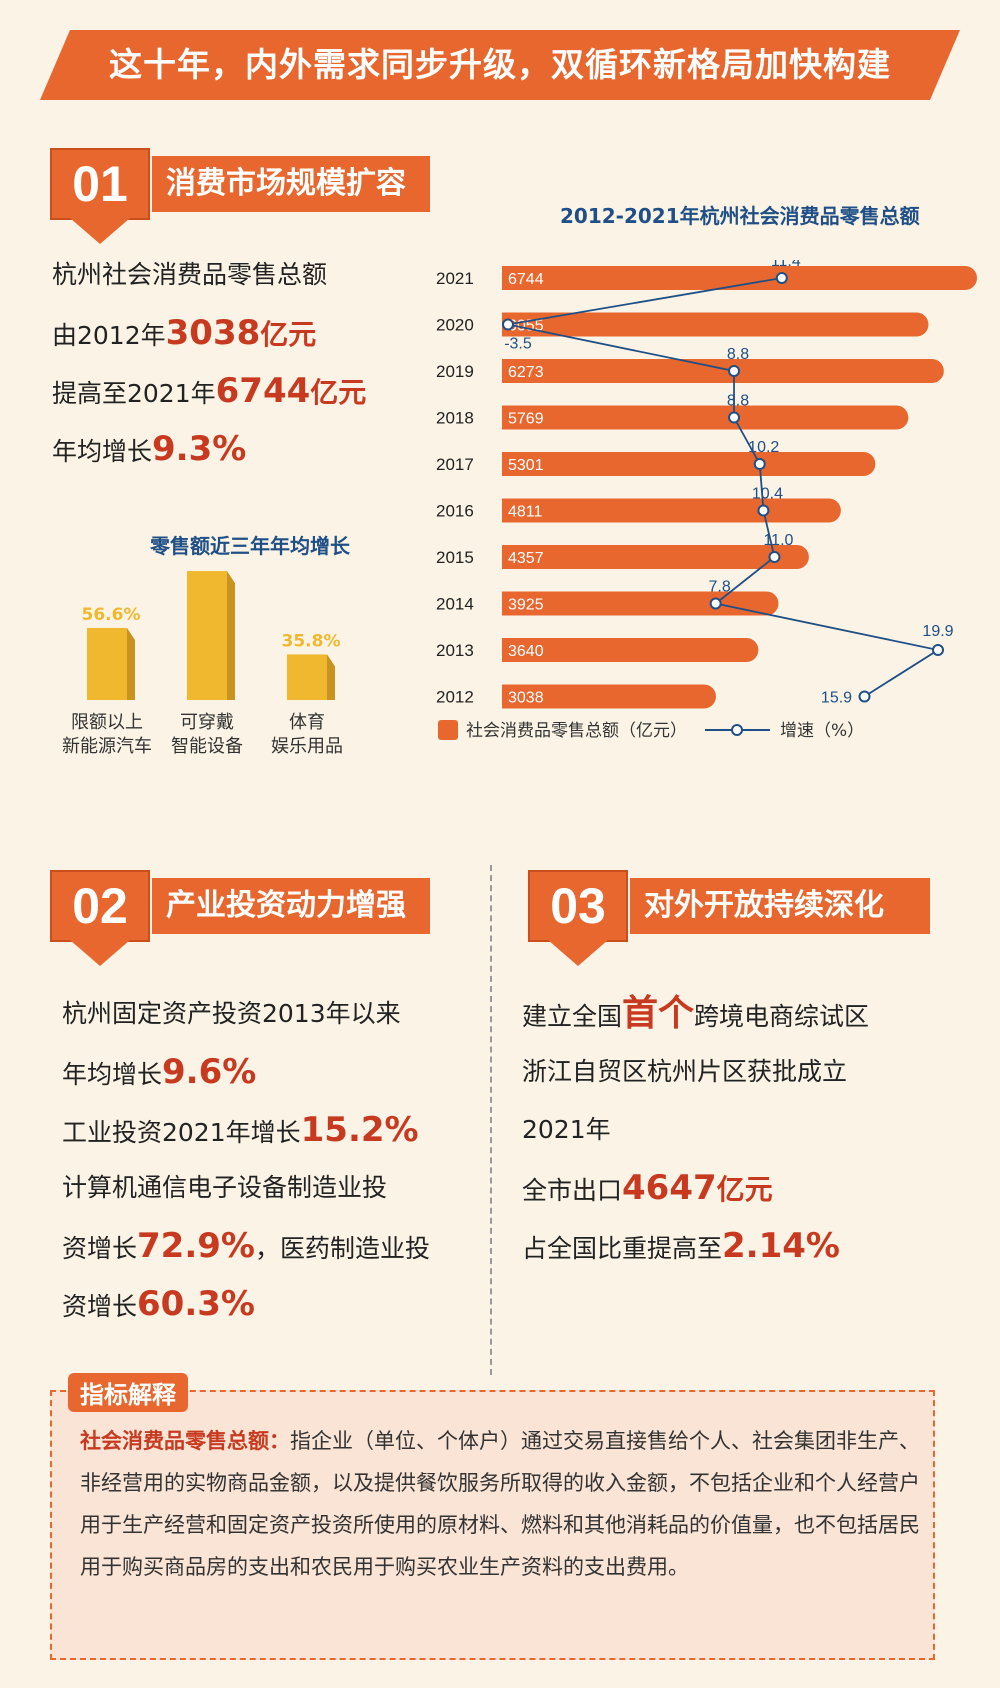  I want to click on s2-line-4: 资增长72.9%，医药制造业投, so click(246, 1246).